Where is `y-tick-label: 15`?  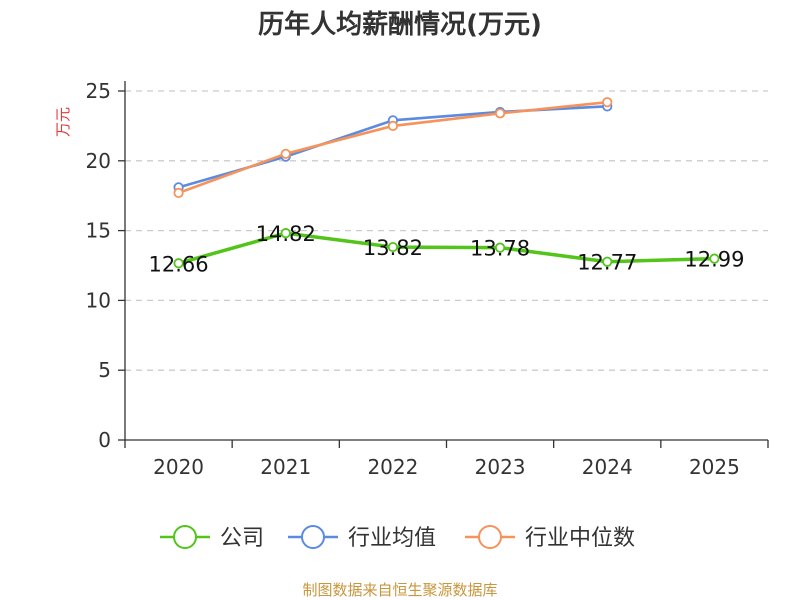 y-tick-label: 15 is located at coordinates (98, 231).